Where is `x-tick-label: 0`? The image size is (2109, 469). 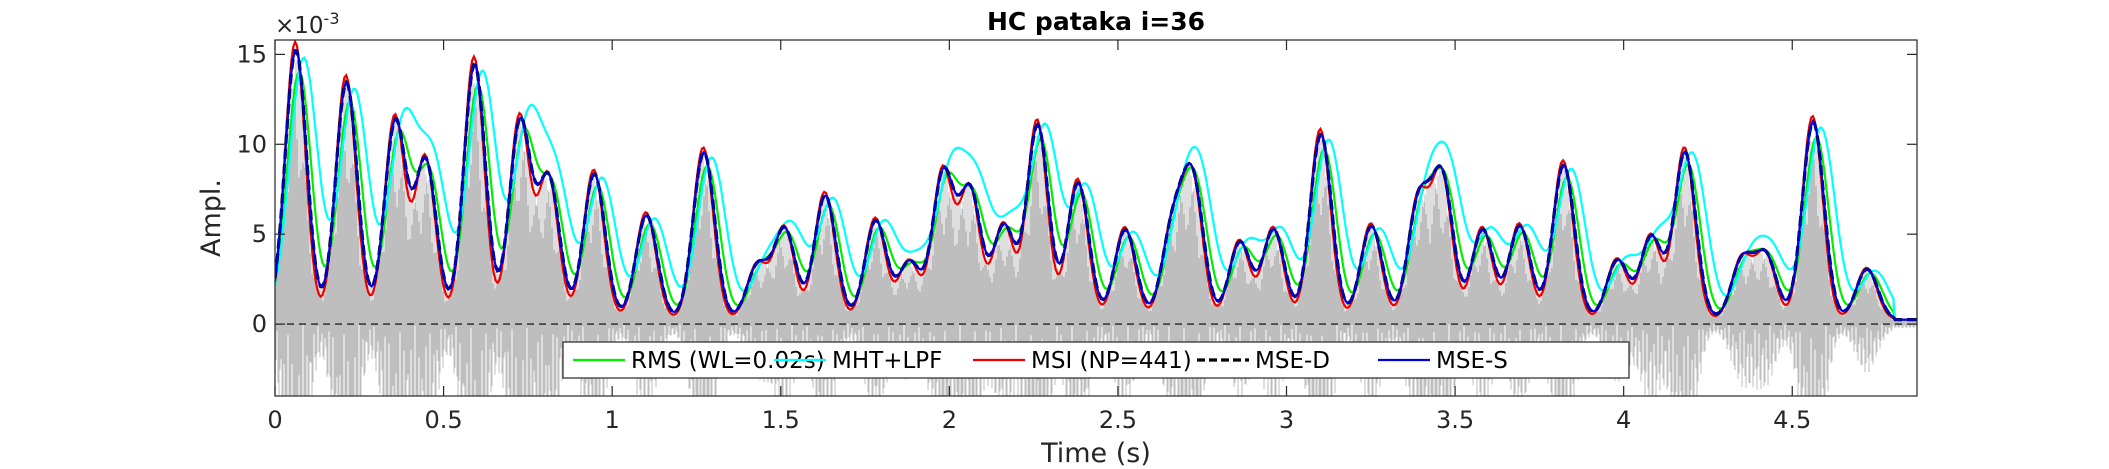
x-tick-label: 0 is located at coordinates (274, 420).